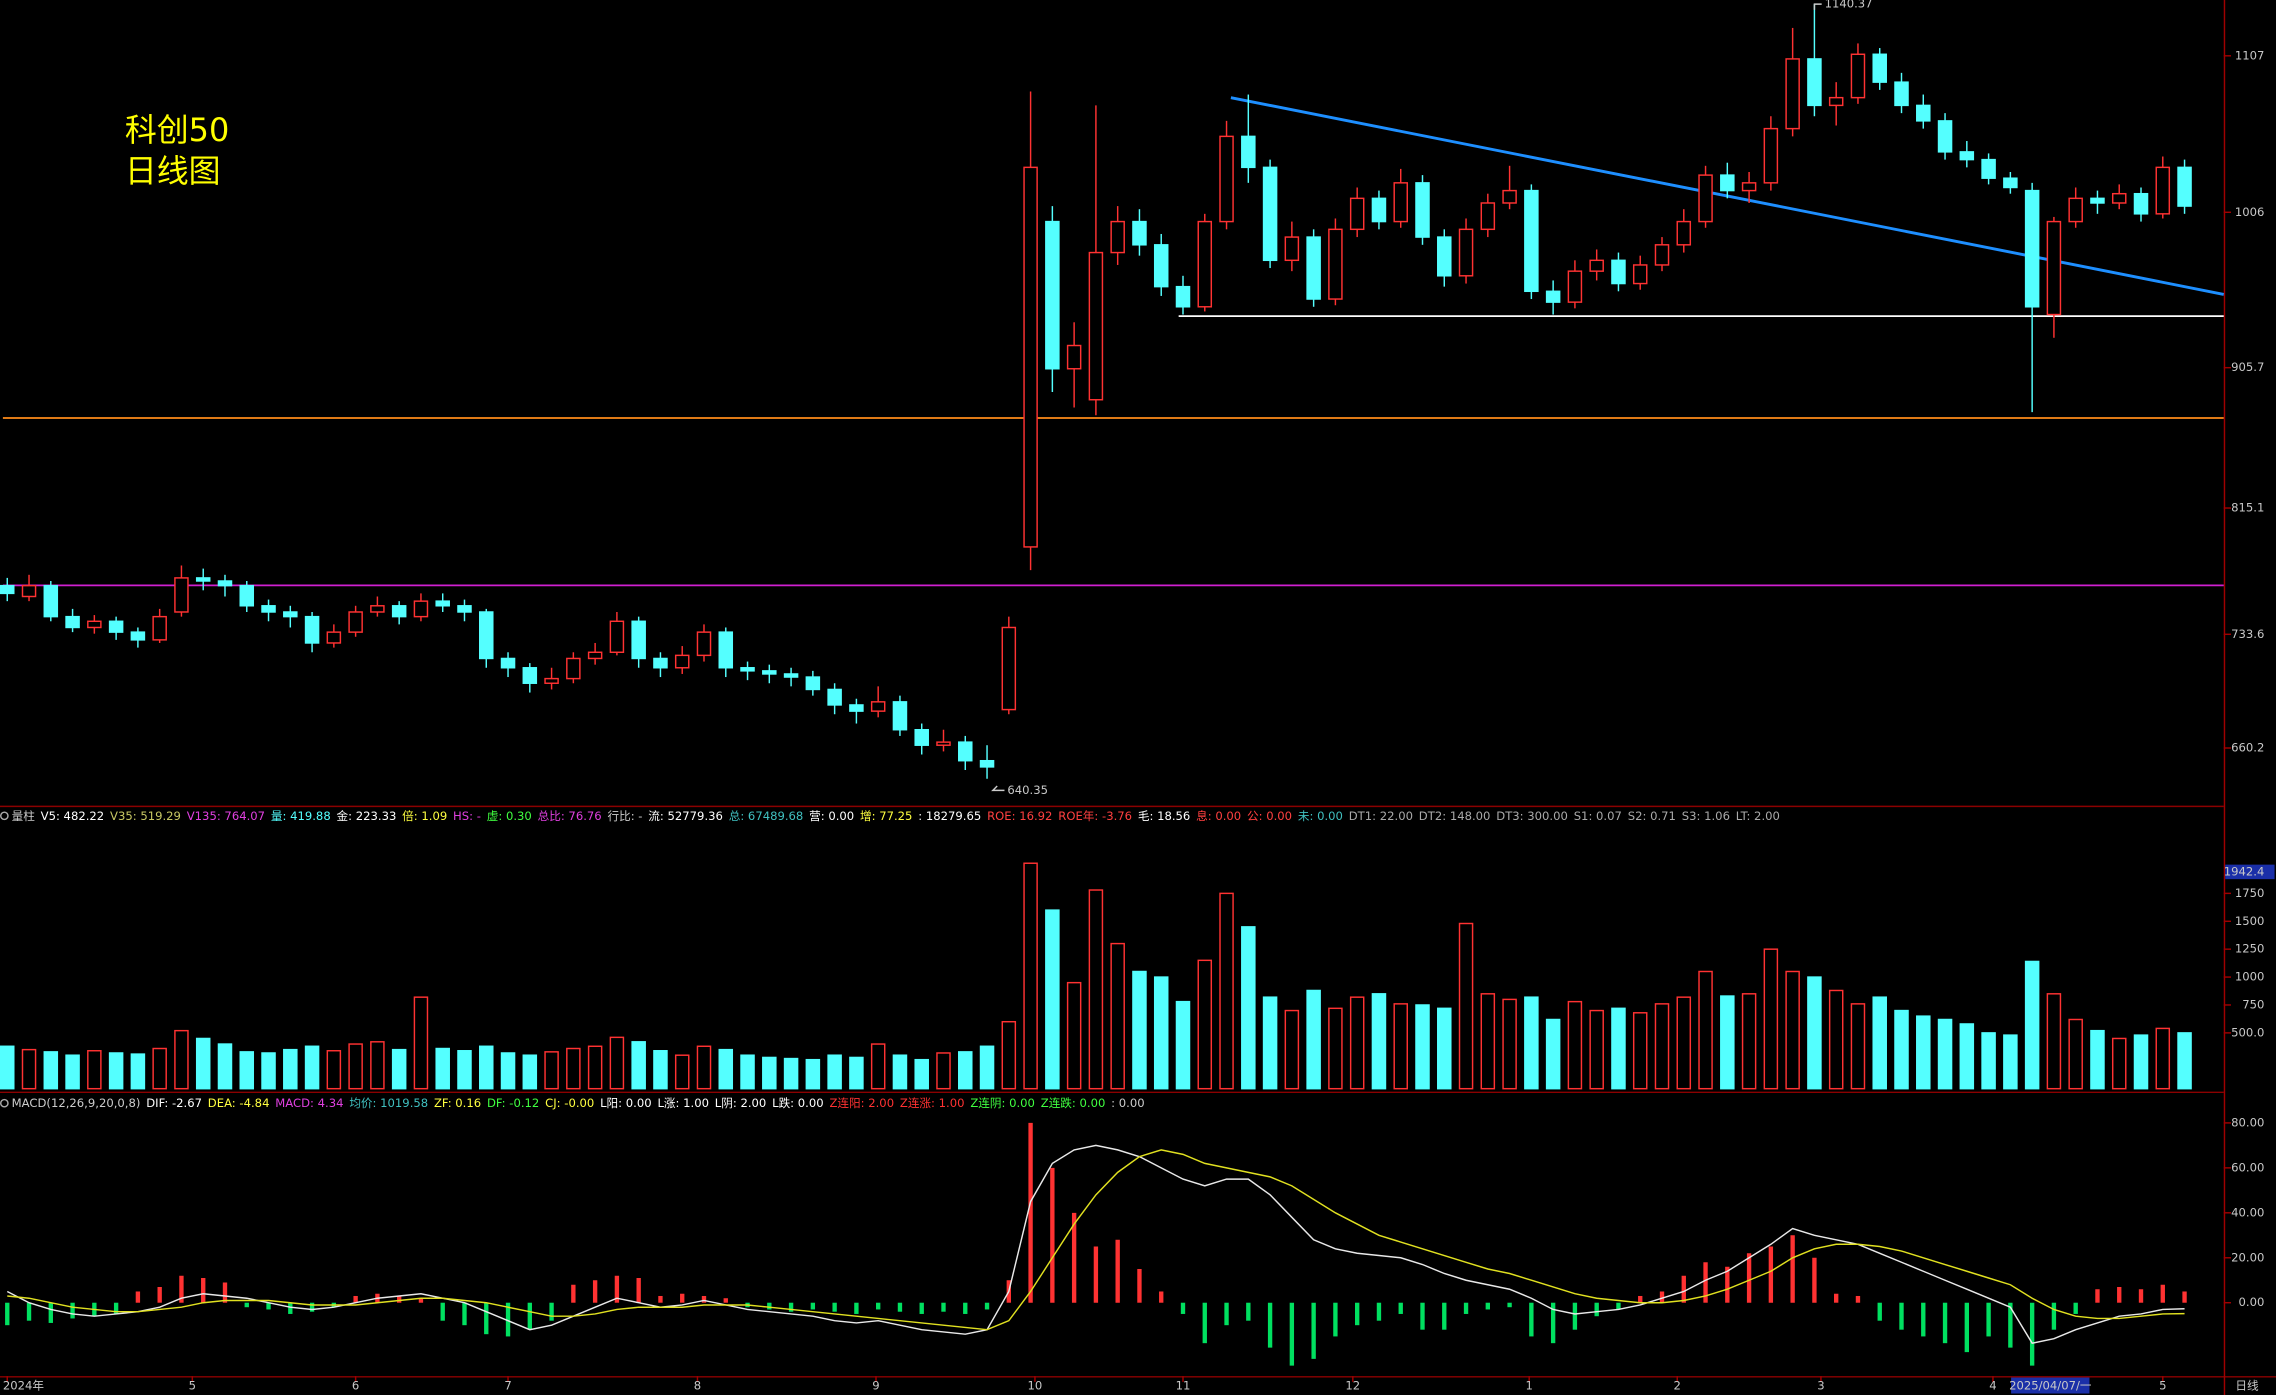 This screenshot has height=1395, width=2276. I want to click on header-item: L跌: 0.00, so click(798, 1103).